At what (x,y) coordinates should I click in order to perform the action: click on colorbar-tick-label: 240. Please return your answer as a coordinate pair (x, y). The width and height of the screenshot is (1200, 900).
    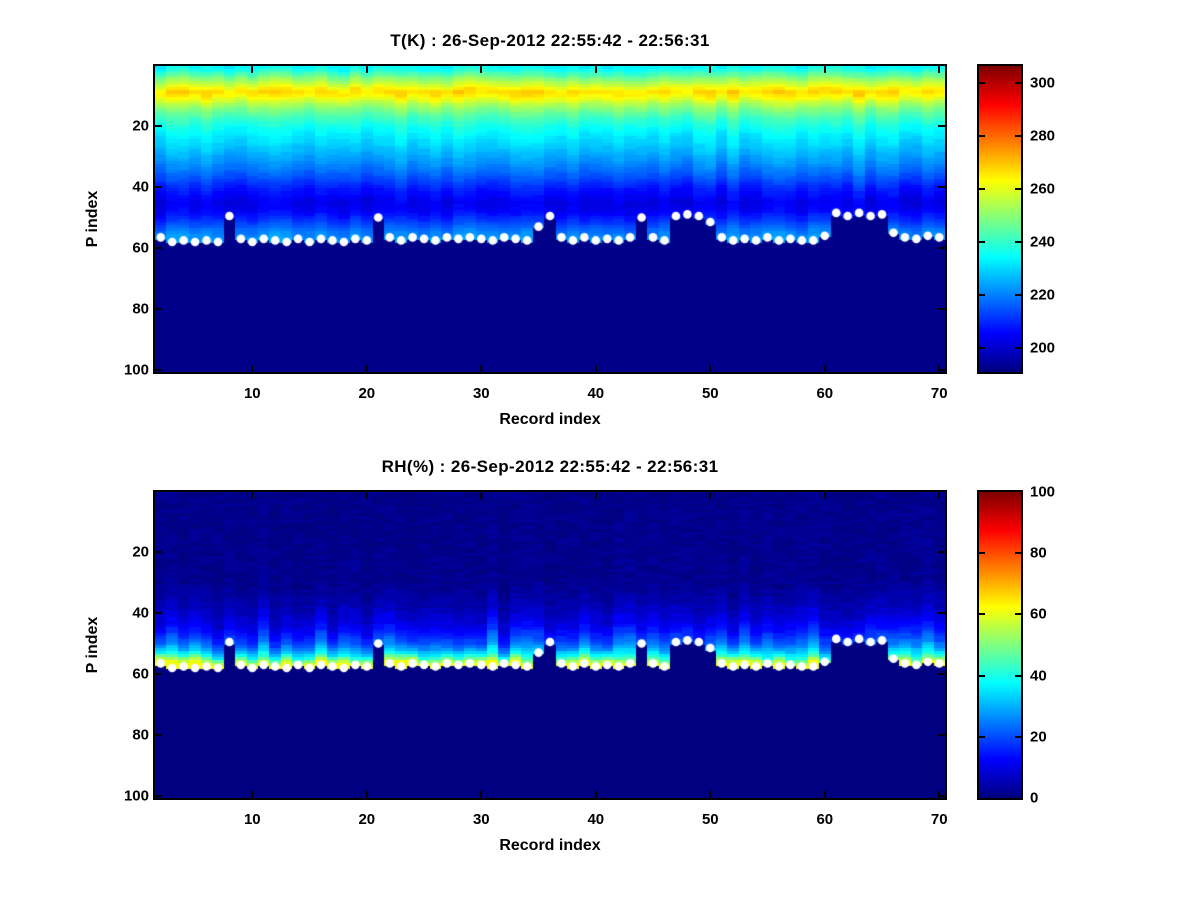
    Looking at the image, I should click on (1043, 242).